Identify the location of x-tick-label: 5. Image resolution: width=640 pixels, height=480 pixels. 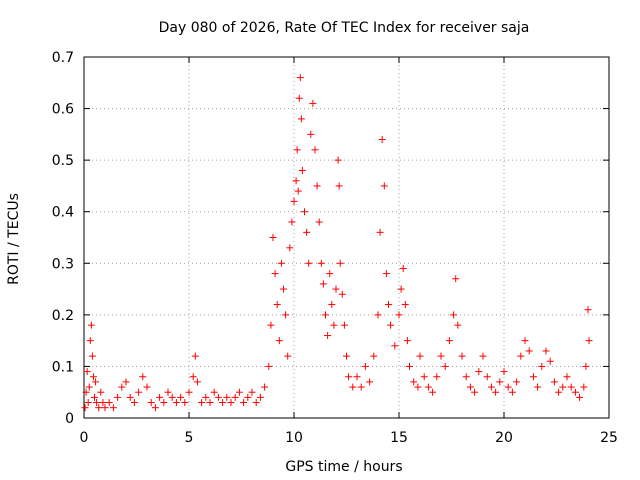
(189, 438).